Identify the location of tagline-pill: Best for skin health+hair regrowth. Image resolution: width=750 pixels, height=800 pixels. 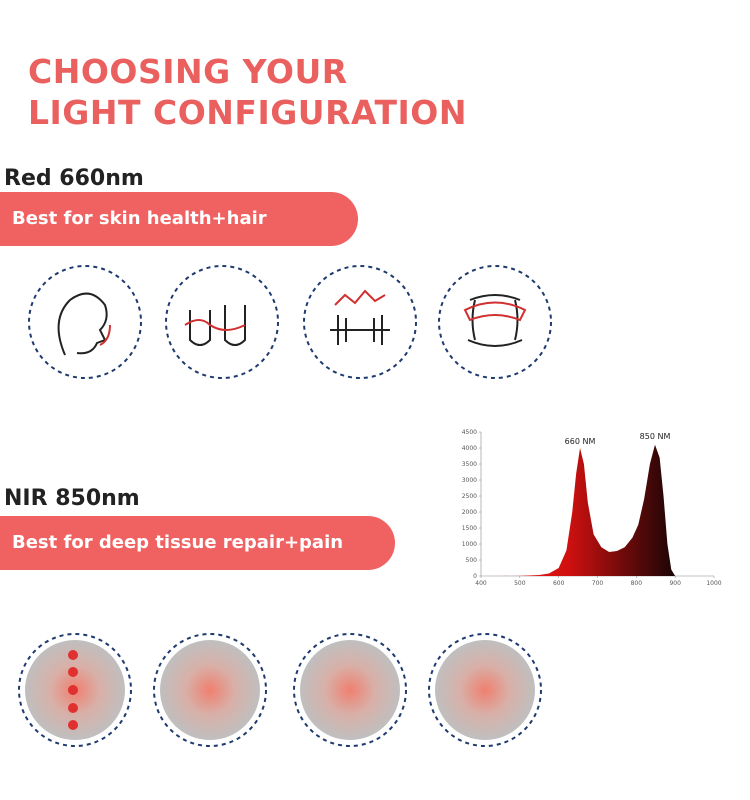
(179, 237).